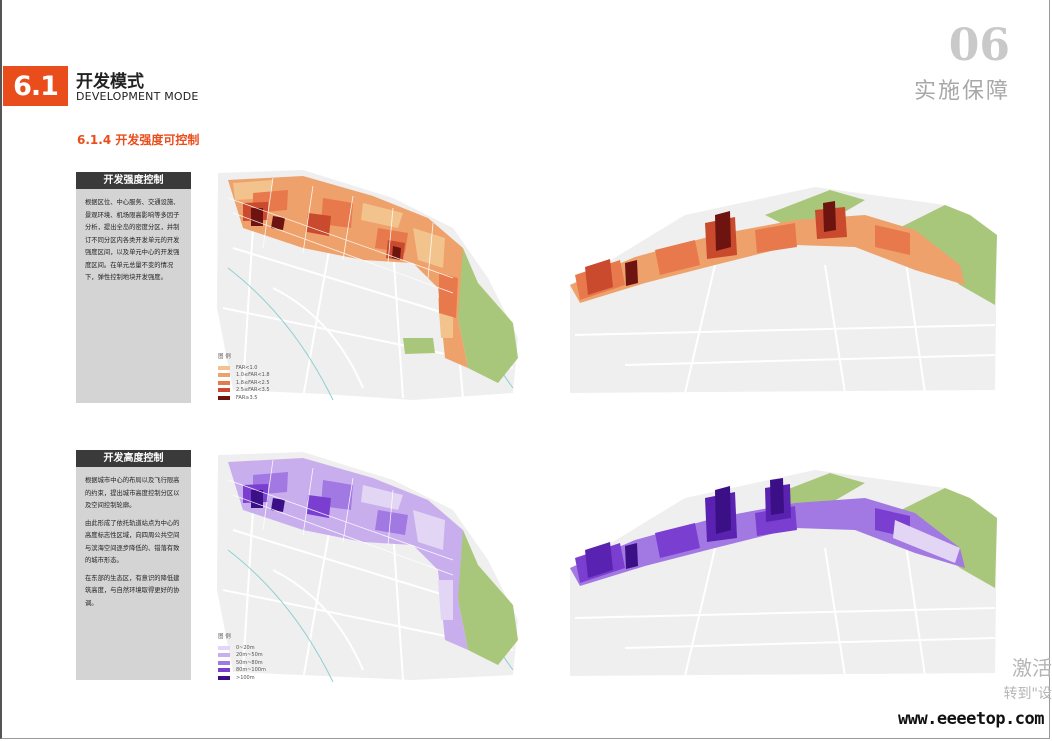 This screenshot has width=1052, height=741. What do you see at coordinates (249, 655) in the screenshot?
I see `legend-label: 20m~50m` at bounding box center [249, 655].